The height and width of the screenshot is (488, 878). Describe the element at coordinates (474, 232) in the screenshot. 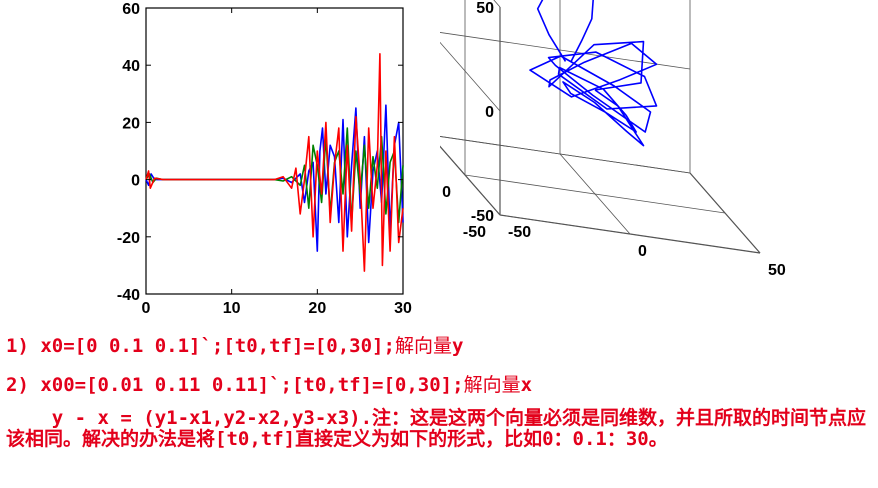

I see `y-tick-label: -50` at that location.